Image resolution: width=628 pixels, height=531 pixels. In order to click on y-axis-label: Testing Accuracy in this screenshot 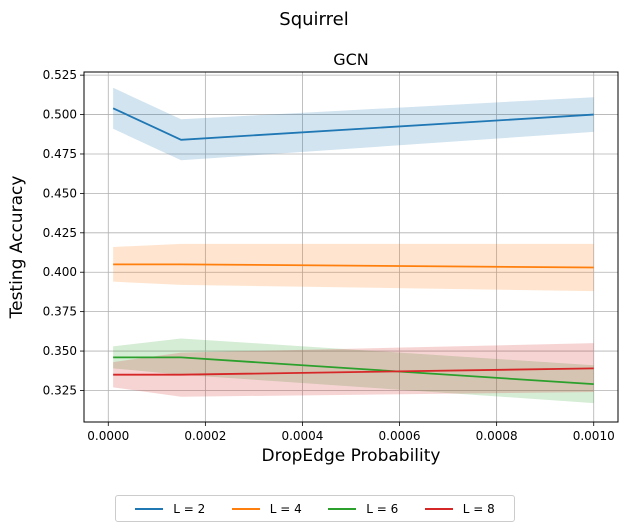, I will do `click(17, 248)`.